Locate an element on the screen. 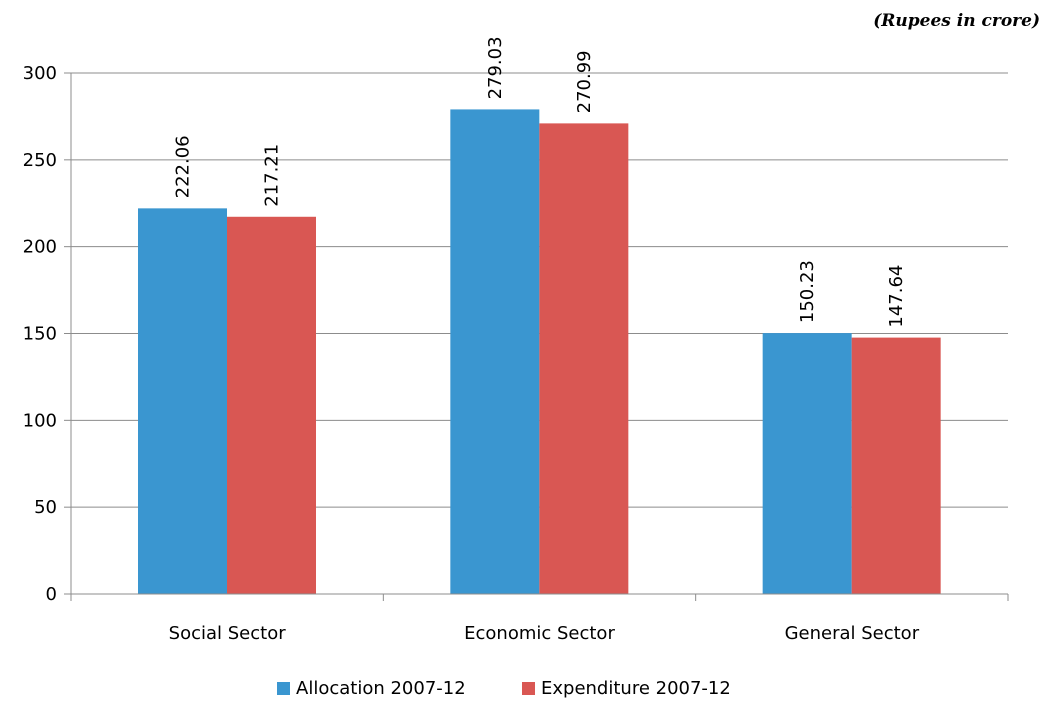  y-tick-label: 50 is located at coordinates (45, 507).